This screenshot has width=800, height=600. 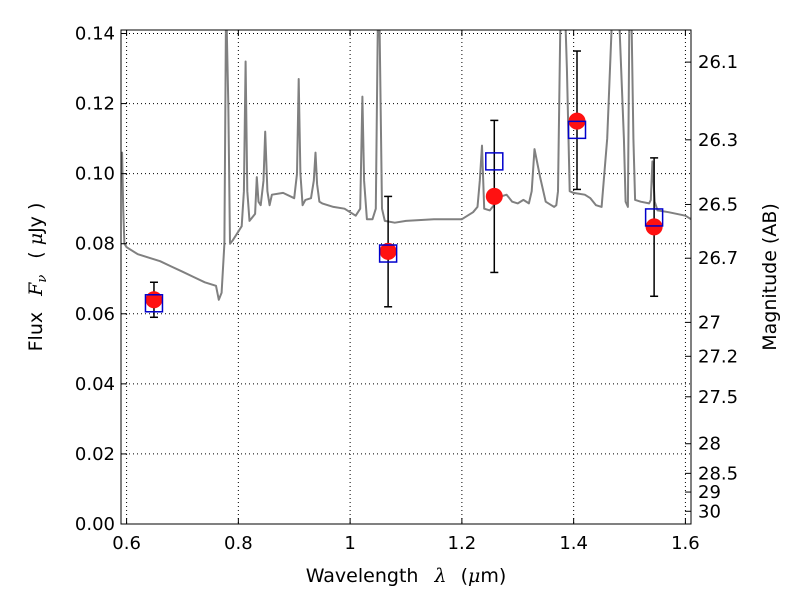 What do you see at coordinates (101, 279) in the screenshot?
I see `y-axis-ticks: 0.00 0.02 0.04 0.06 0.08 0.10 0.12 0.14` at bounding box center [101, 279].